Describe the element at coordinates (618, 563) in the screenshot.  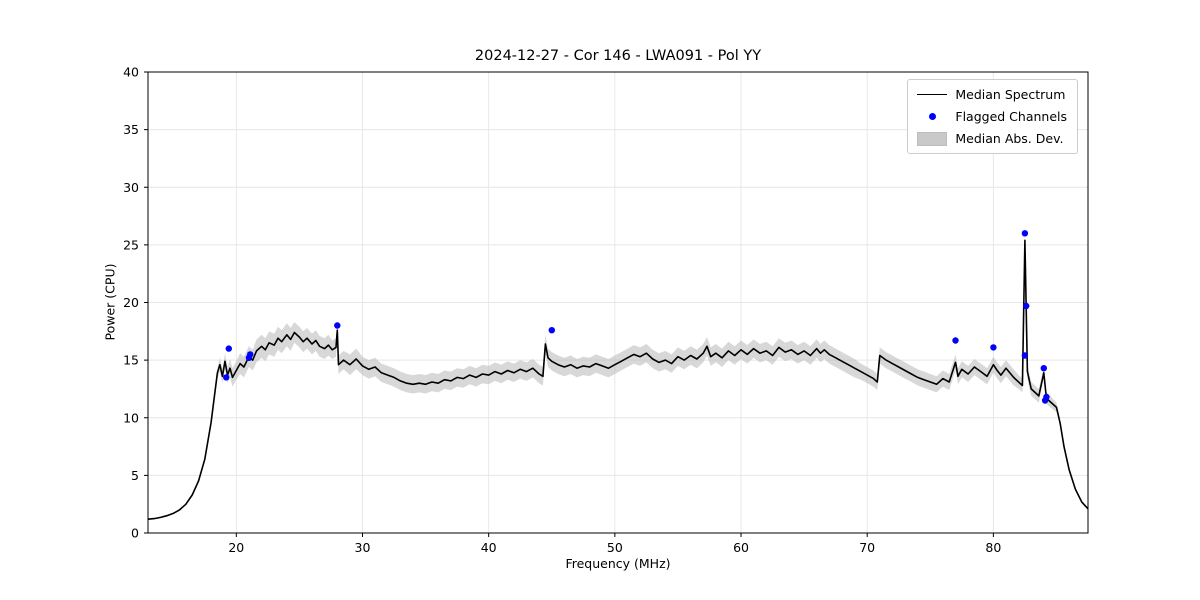
I see `x-axis-label: Frequency (MHz)` at that location.